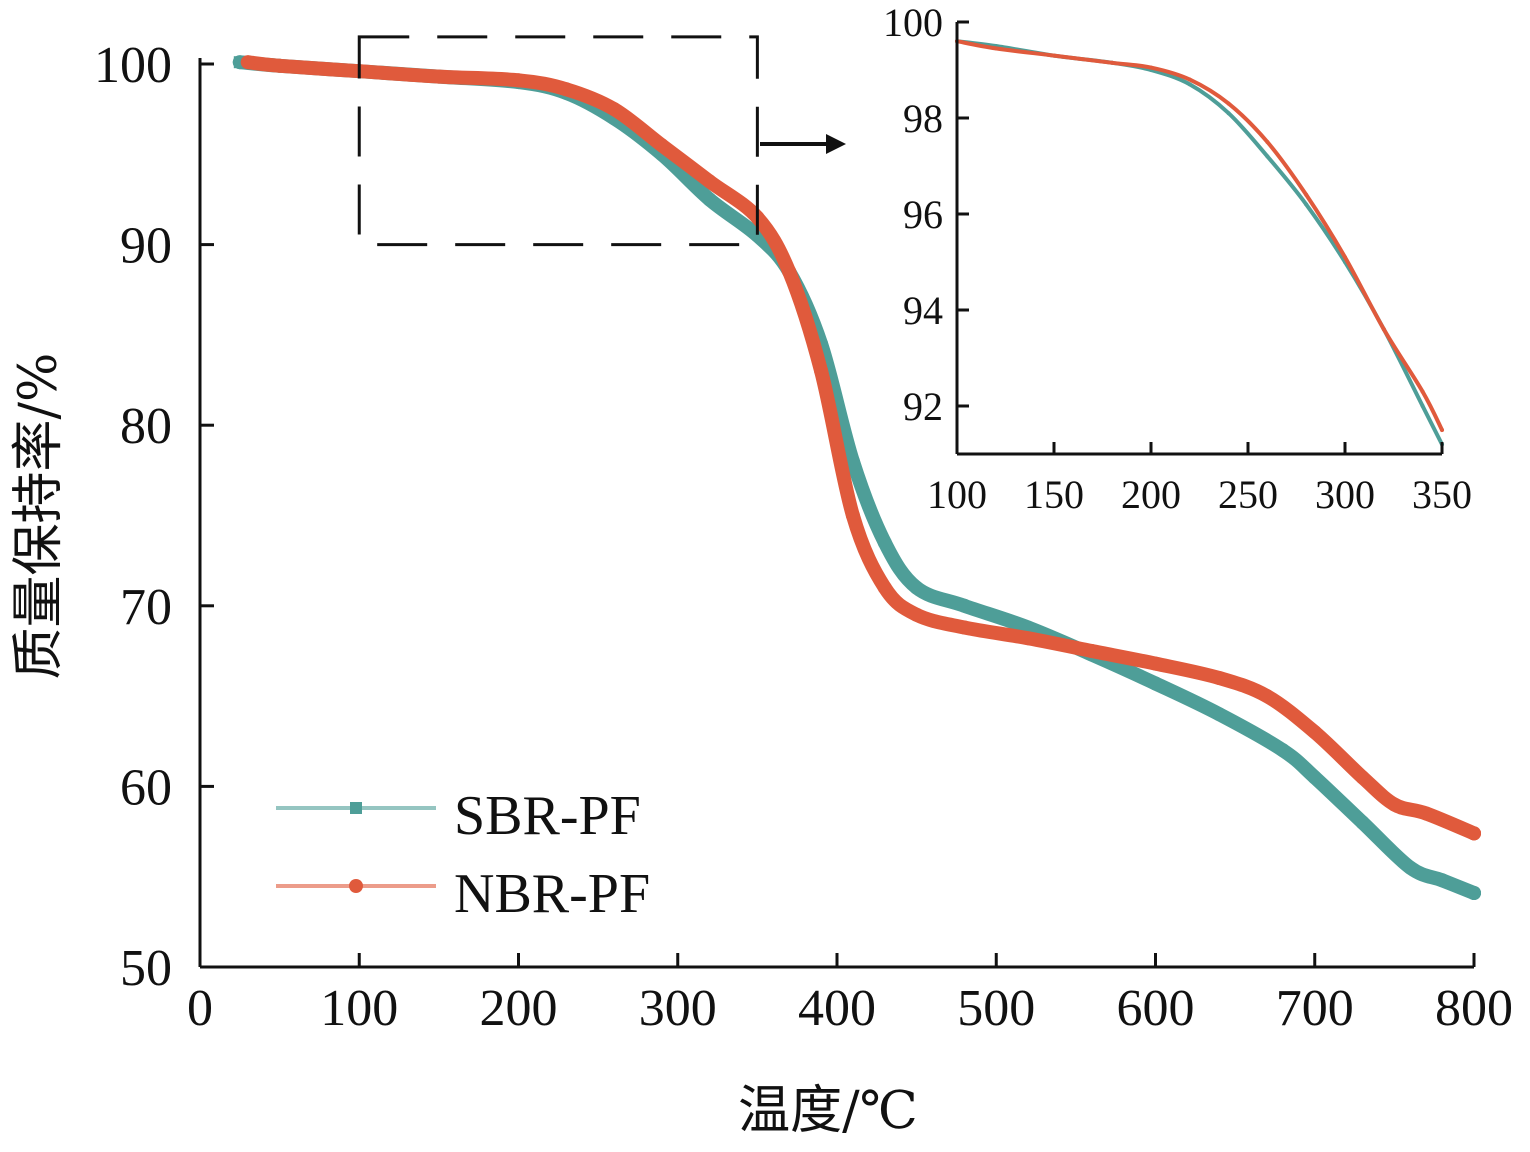 The image size is (1530, 1152). Describe the element at coordinates (1199, 235) in the screenshot. I see `inset-series-line-nbr-pf` at that location.